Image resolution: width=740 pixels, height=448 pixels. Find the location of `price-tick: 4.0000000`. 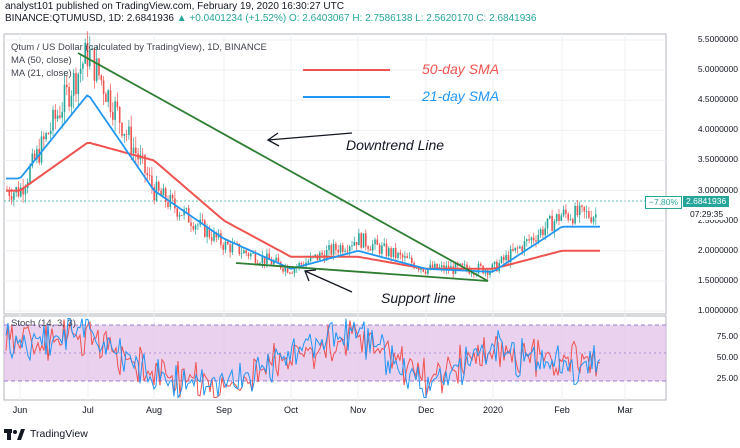

price-tick: 4.0000000 is located at coordinates (717, 129).